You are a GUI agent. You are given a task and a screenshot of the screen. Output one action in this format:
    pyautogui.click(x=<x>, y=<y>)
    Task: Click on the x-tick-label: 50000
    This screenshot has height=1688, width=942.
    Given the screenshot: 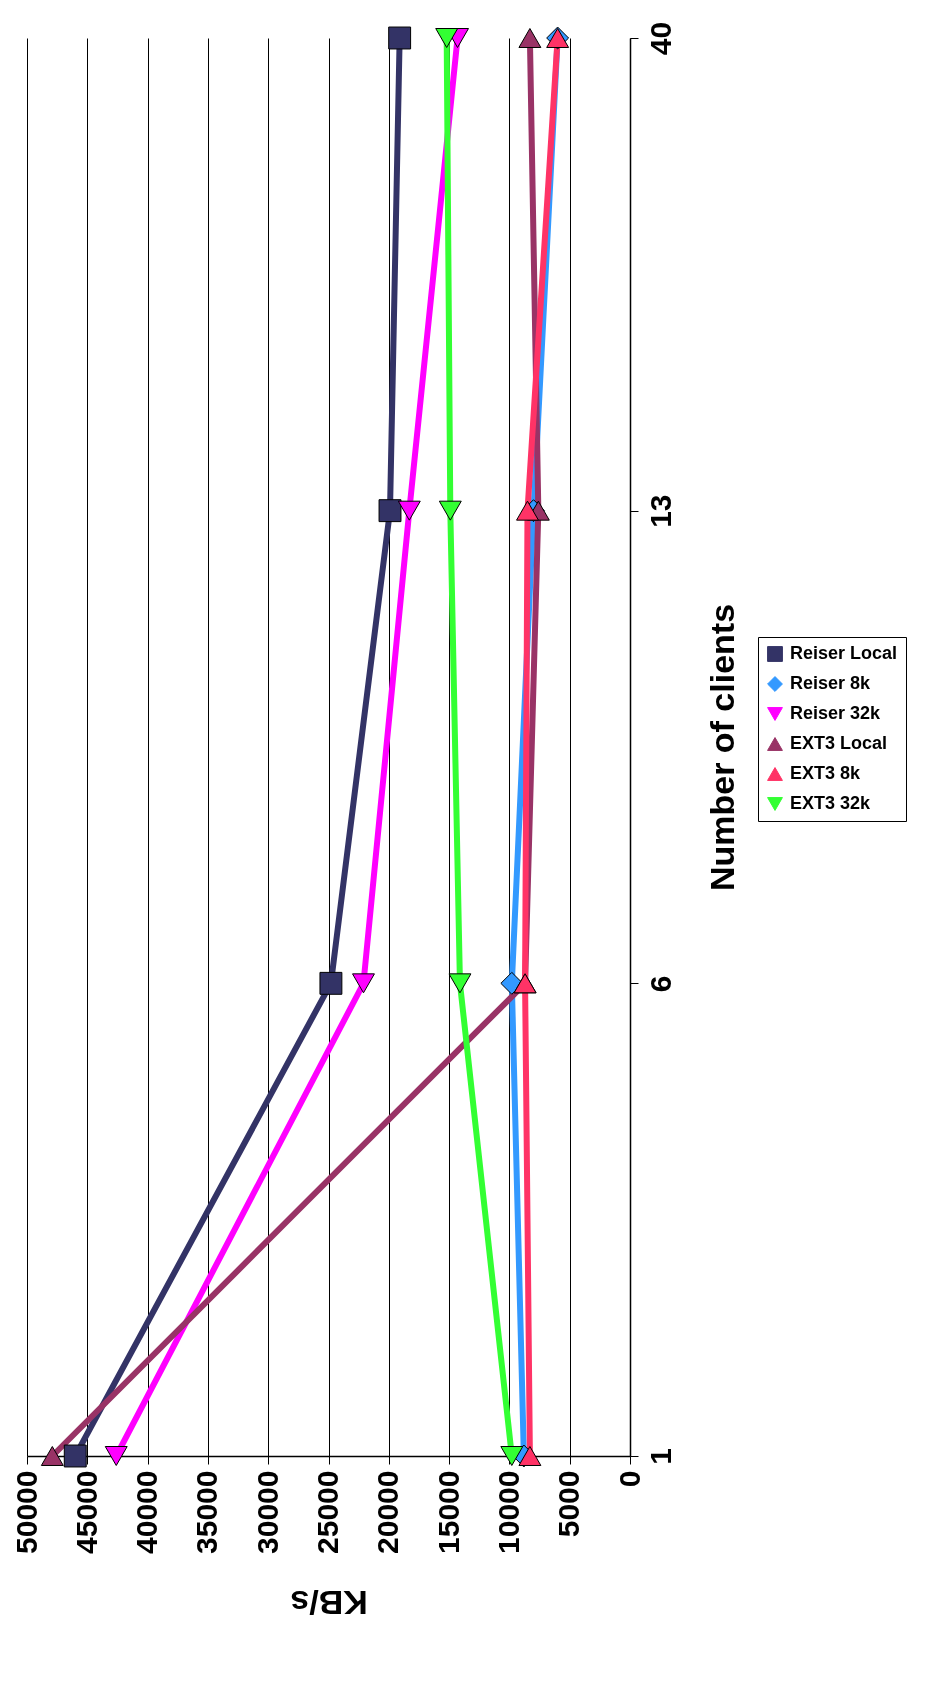 What is the action you would take?
    pyautogui.click(x=26, y=1512)
    